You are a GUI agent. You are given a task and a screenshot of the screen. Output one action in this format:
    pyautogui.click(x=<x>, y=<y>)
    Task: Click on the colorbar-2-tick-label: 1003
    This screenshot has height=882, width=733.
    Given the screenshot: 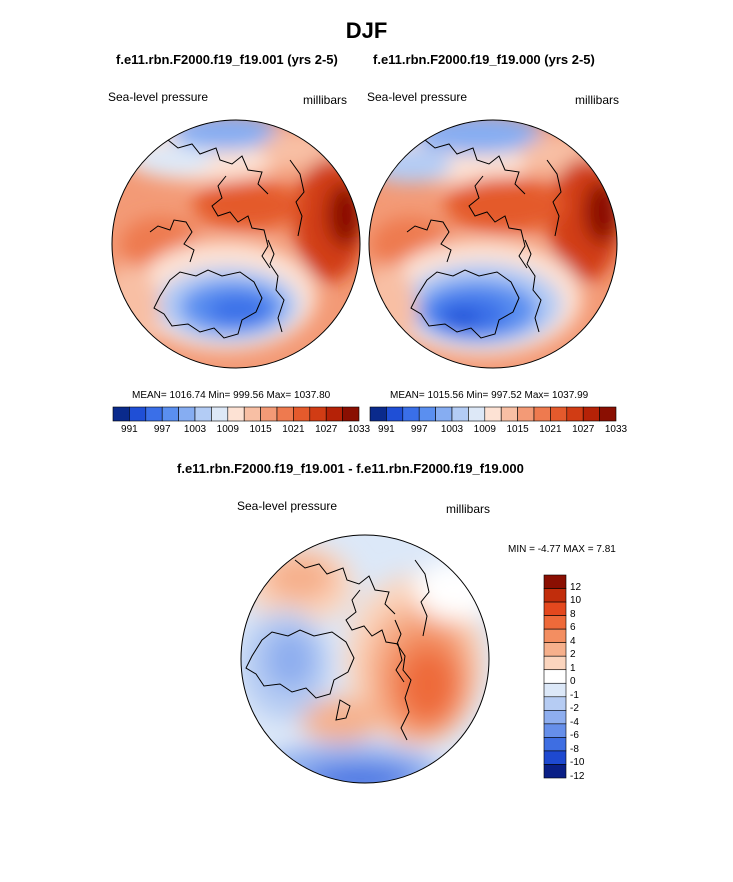 What is the action you would take?
    pyautogui.click(x=452, y=429)
    